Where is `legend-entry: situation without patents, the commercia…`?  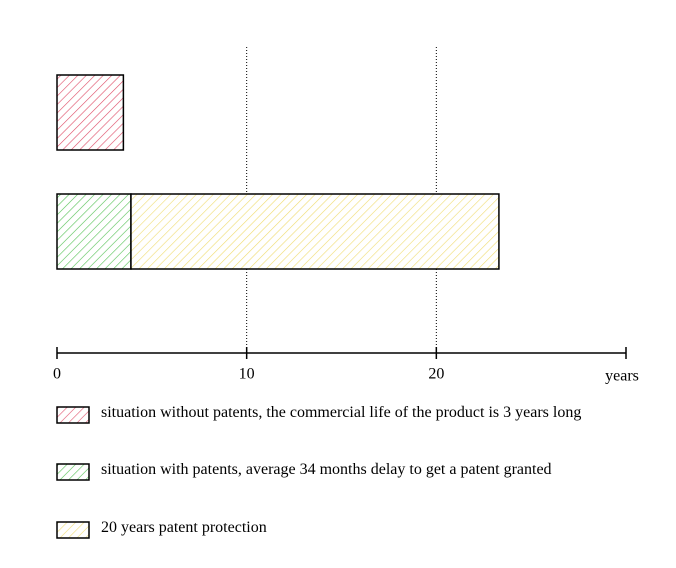 legend-entry: situation without patents, the commercia… is located at coordinates (345, 413).